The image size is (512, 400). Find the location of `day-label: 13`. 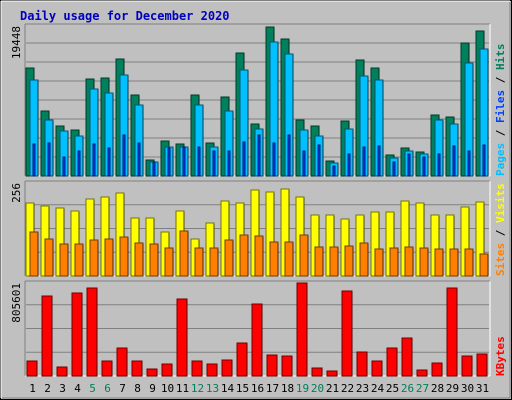

day-label: 13 is located at coordinates (212, 388).